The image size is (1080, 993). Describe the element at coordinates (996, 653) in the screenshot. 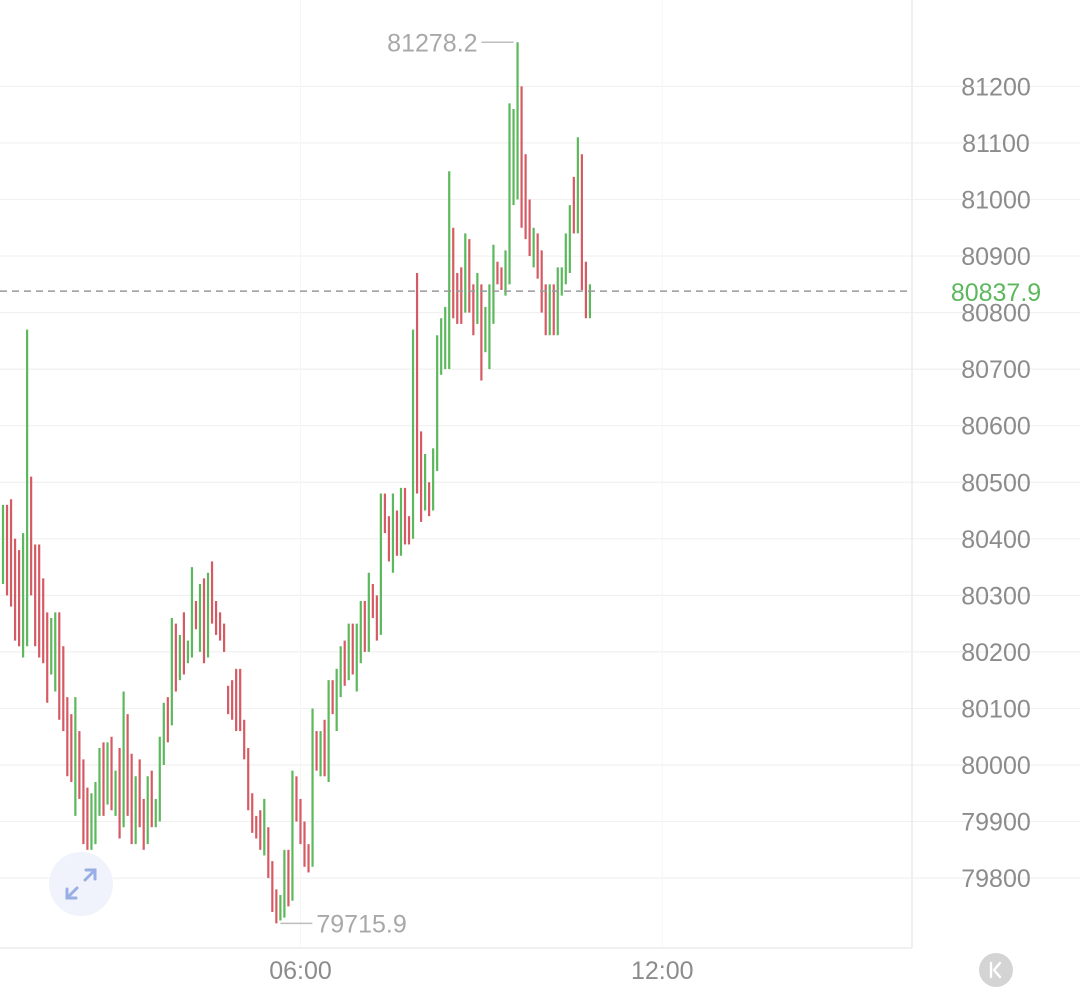

I see `y-tick-label: 80200` at that location.